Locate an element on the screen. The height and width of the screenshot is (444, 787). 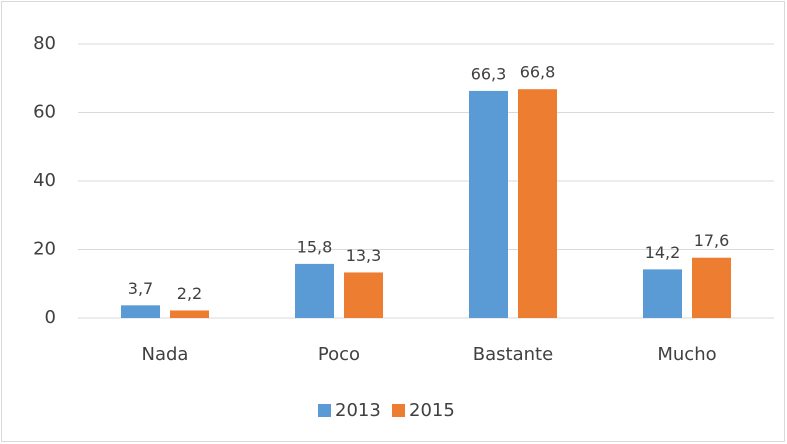
value-label: 66,8 is located at coordinates (538, 72).